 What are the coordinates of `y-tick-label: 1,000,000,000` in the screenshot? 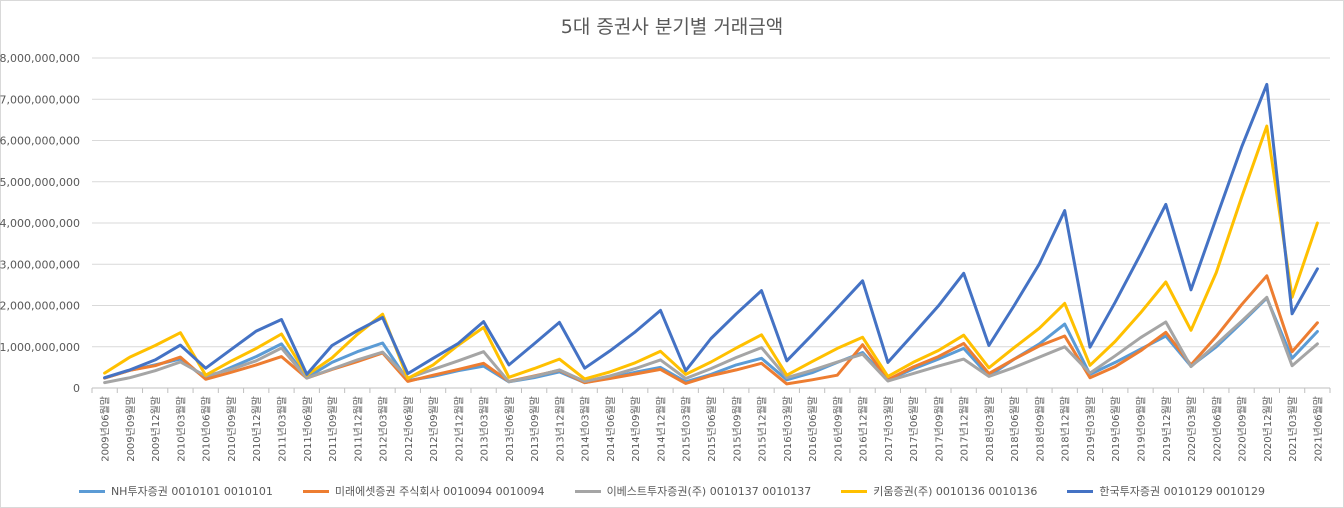 It's located at (40, 347).